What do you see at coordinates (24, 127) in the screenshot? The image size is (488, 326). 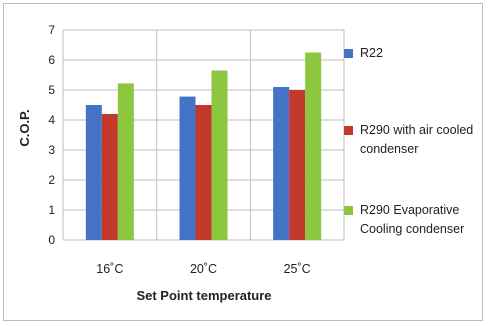 I see `y-axis-label: C.O.P.` at bounding box center [24, 127].